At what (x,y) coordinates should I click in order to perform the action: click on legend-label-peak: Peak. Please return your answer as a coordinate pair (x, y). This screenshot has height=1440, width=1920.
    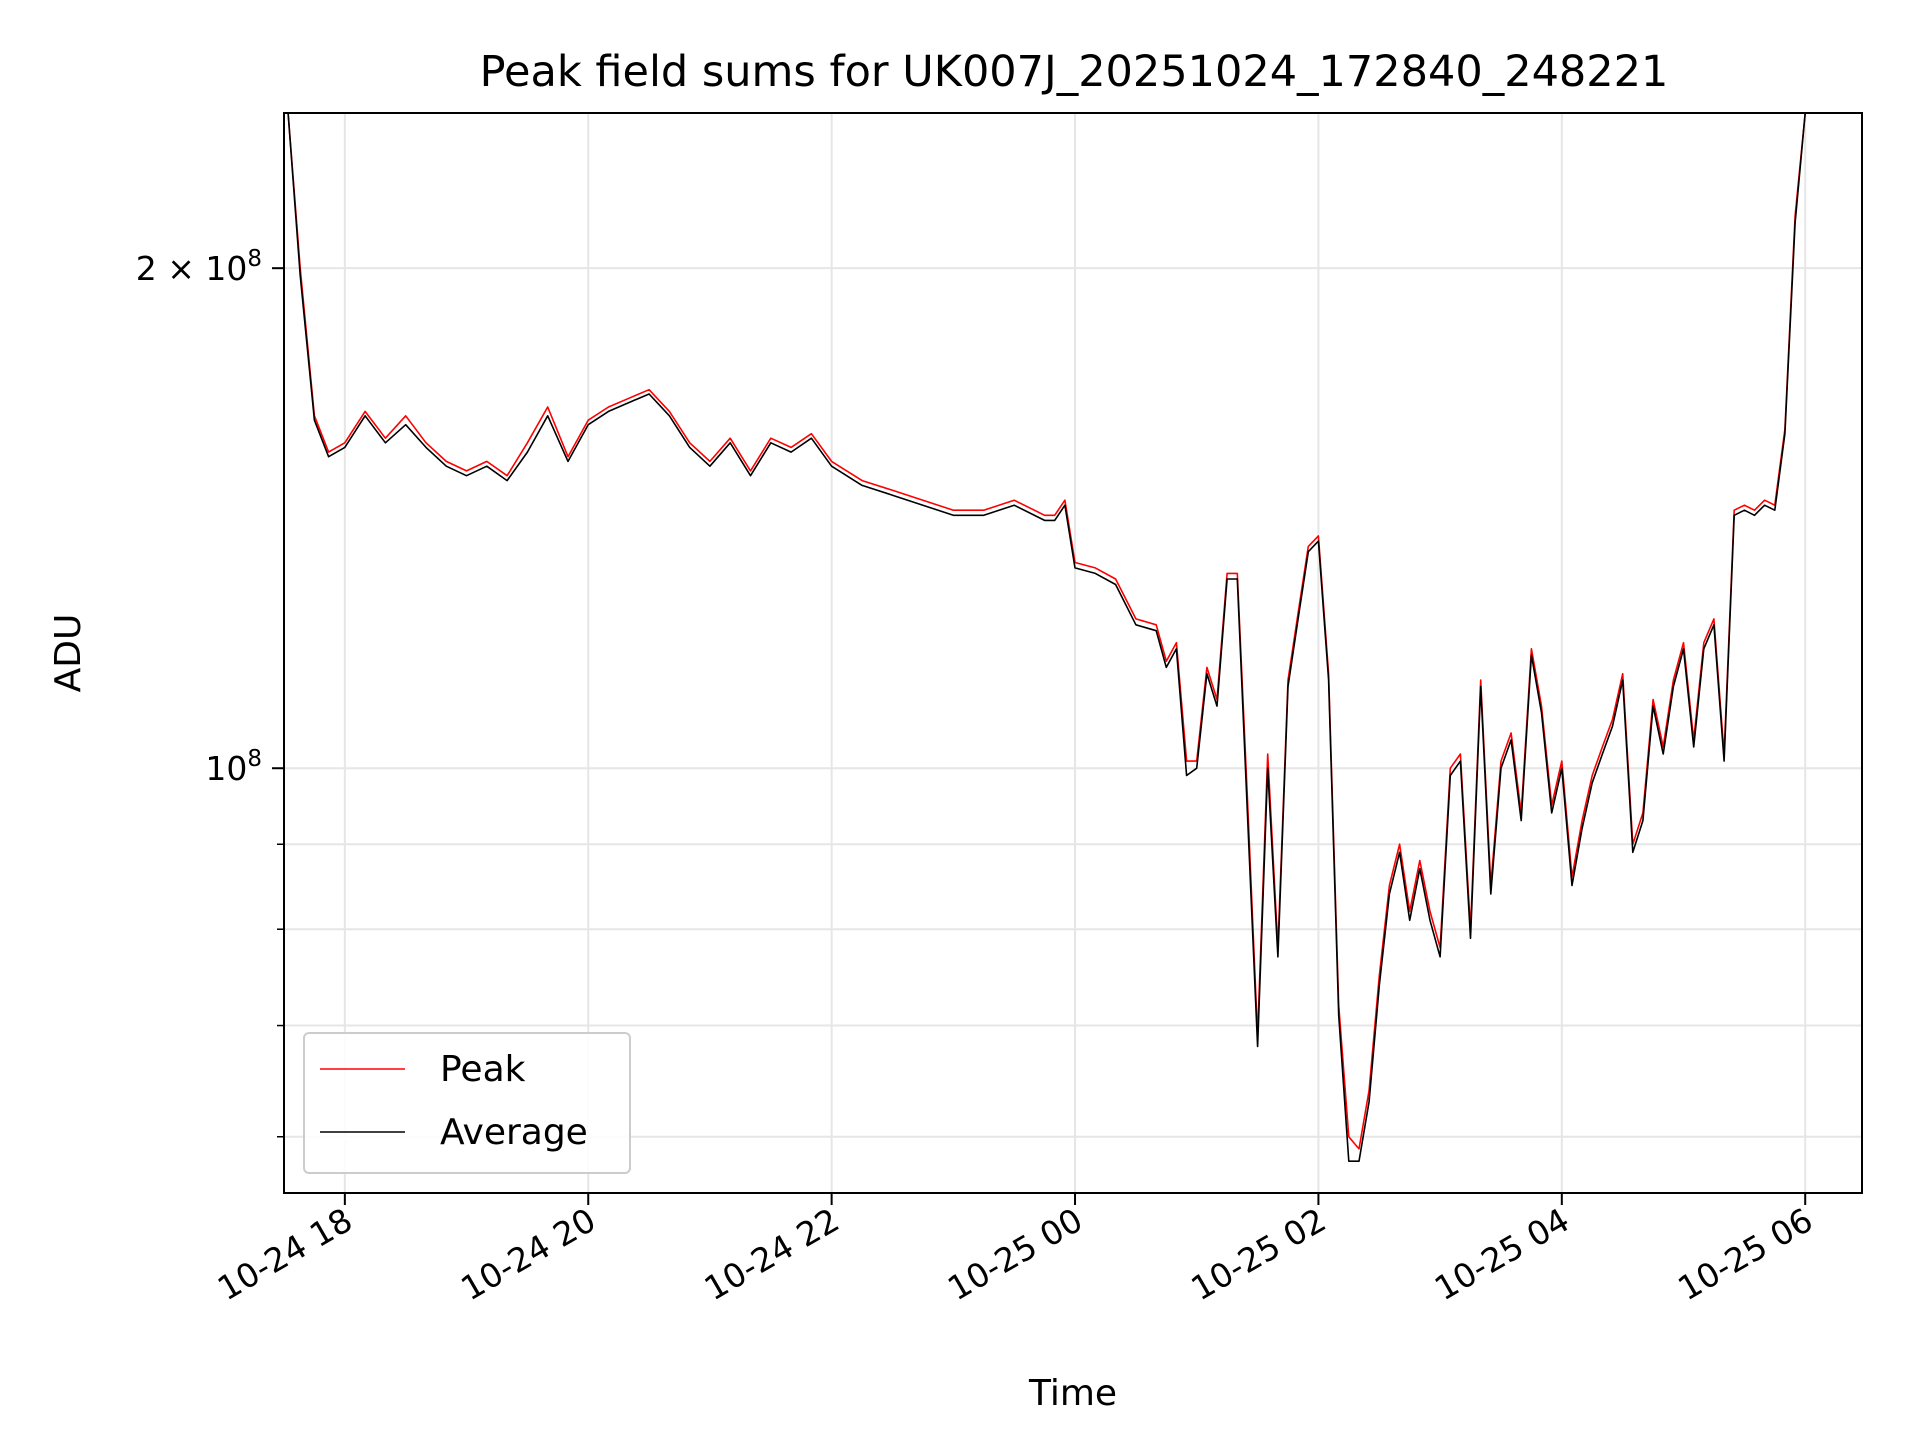
    Looking at the image, I should click on (483, 1069).